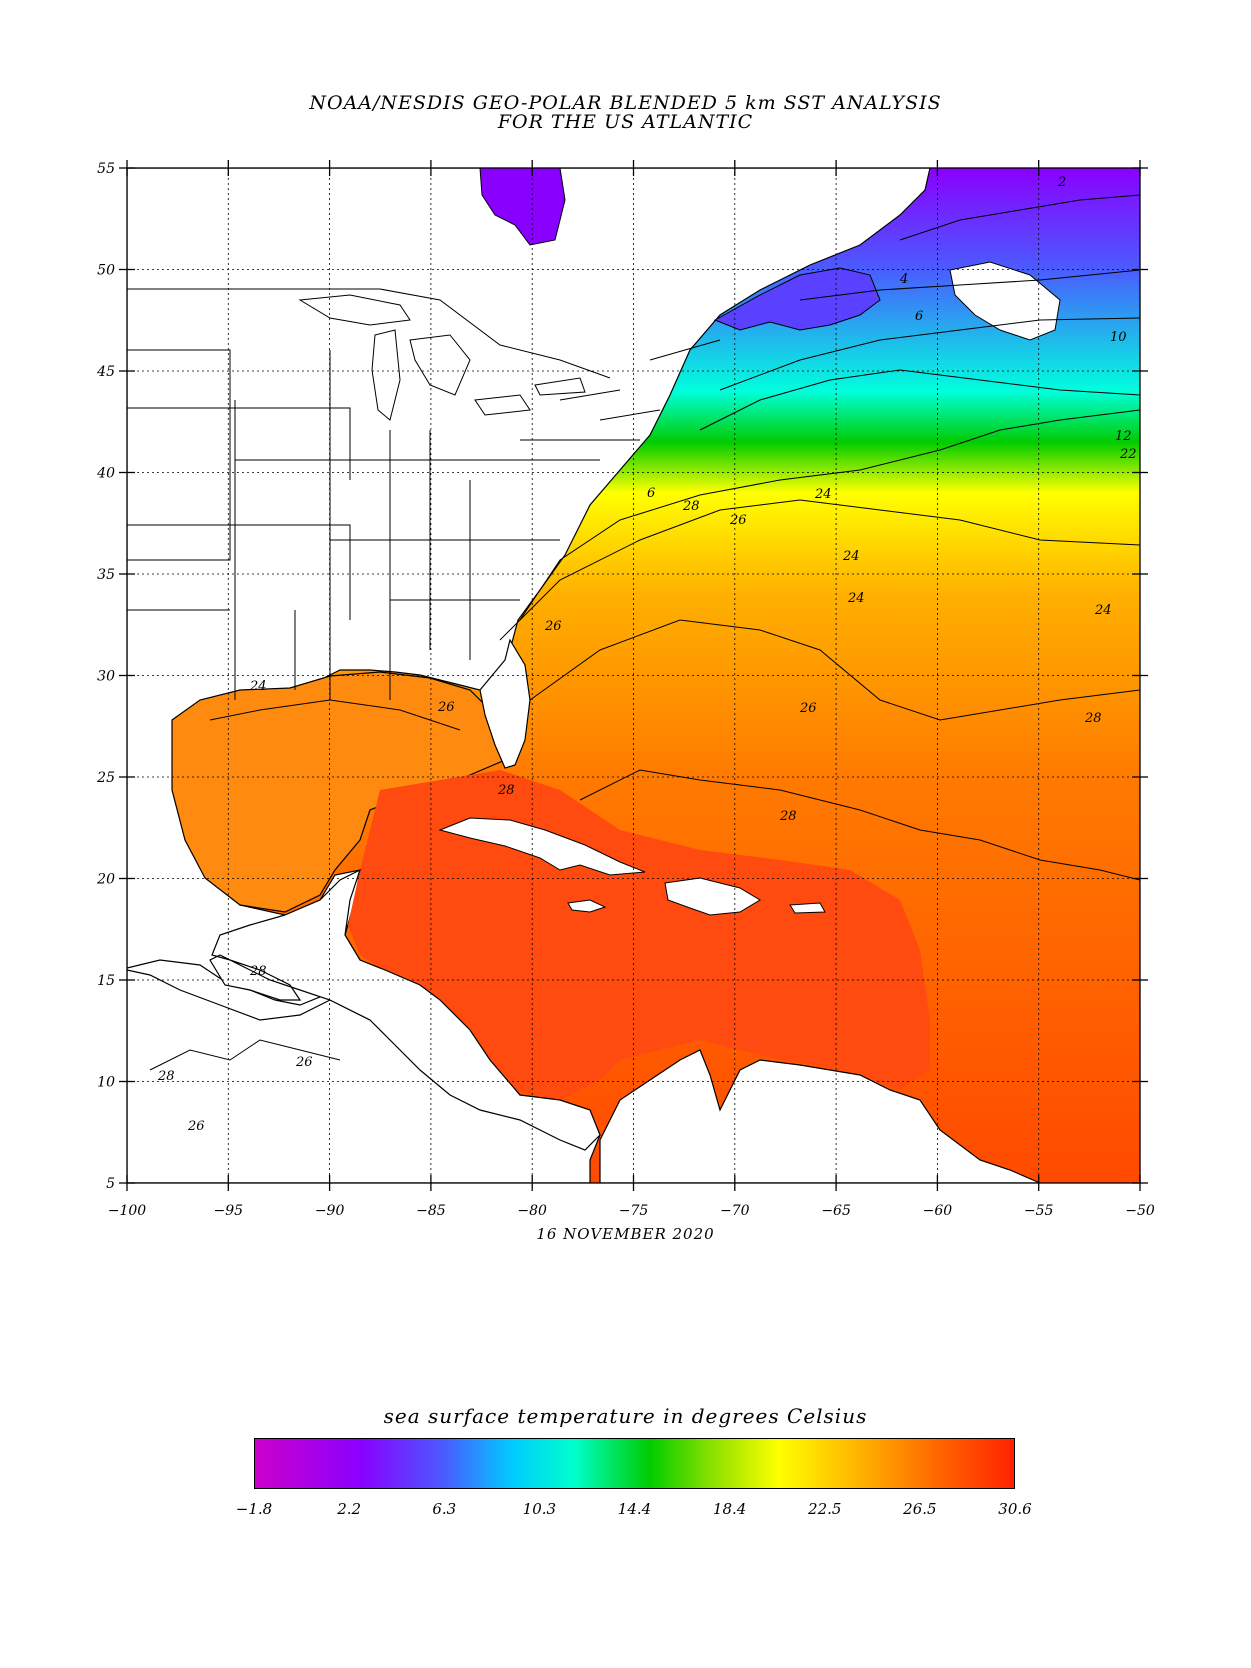 The width and height of the screenshot is (1251, 1668). I want to click on colorbar, so click(634, 1463).